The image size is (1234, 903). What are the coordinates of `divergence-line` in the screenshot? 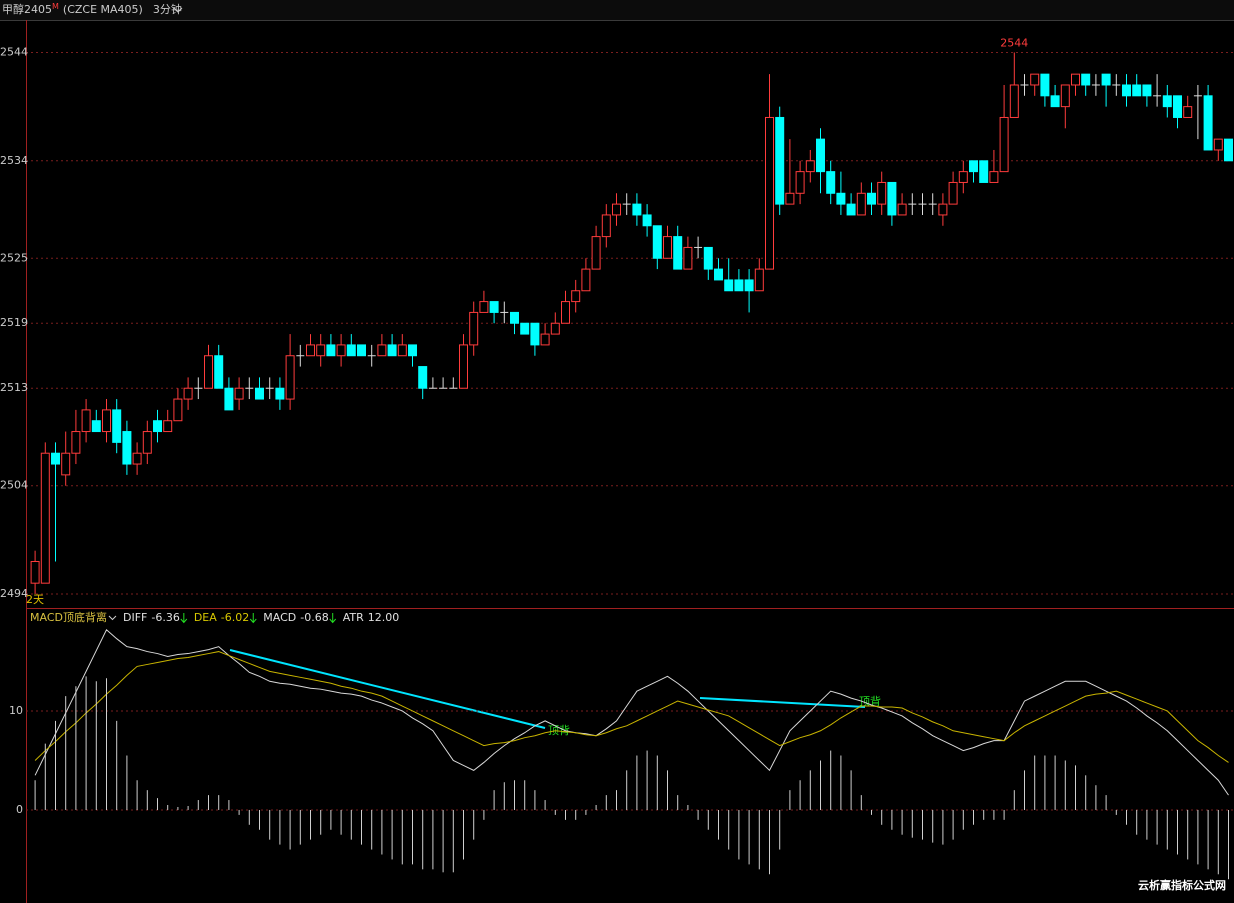 It's located at (387, 689).